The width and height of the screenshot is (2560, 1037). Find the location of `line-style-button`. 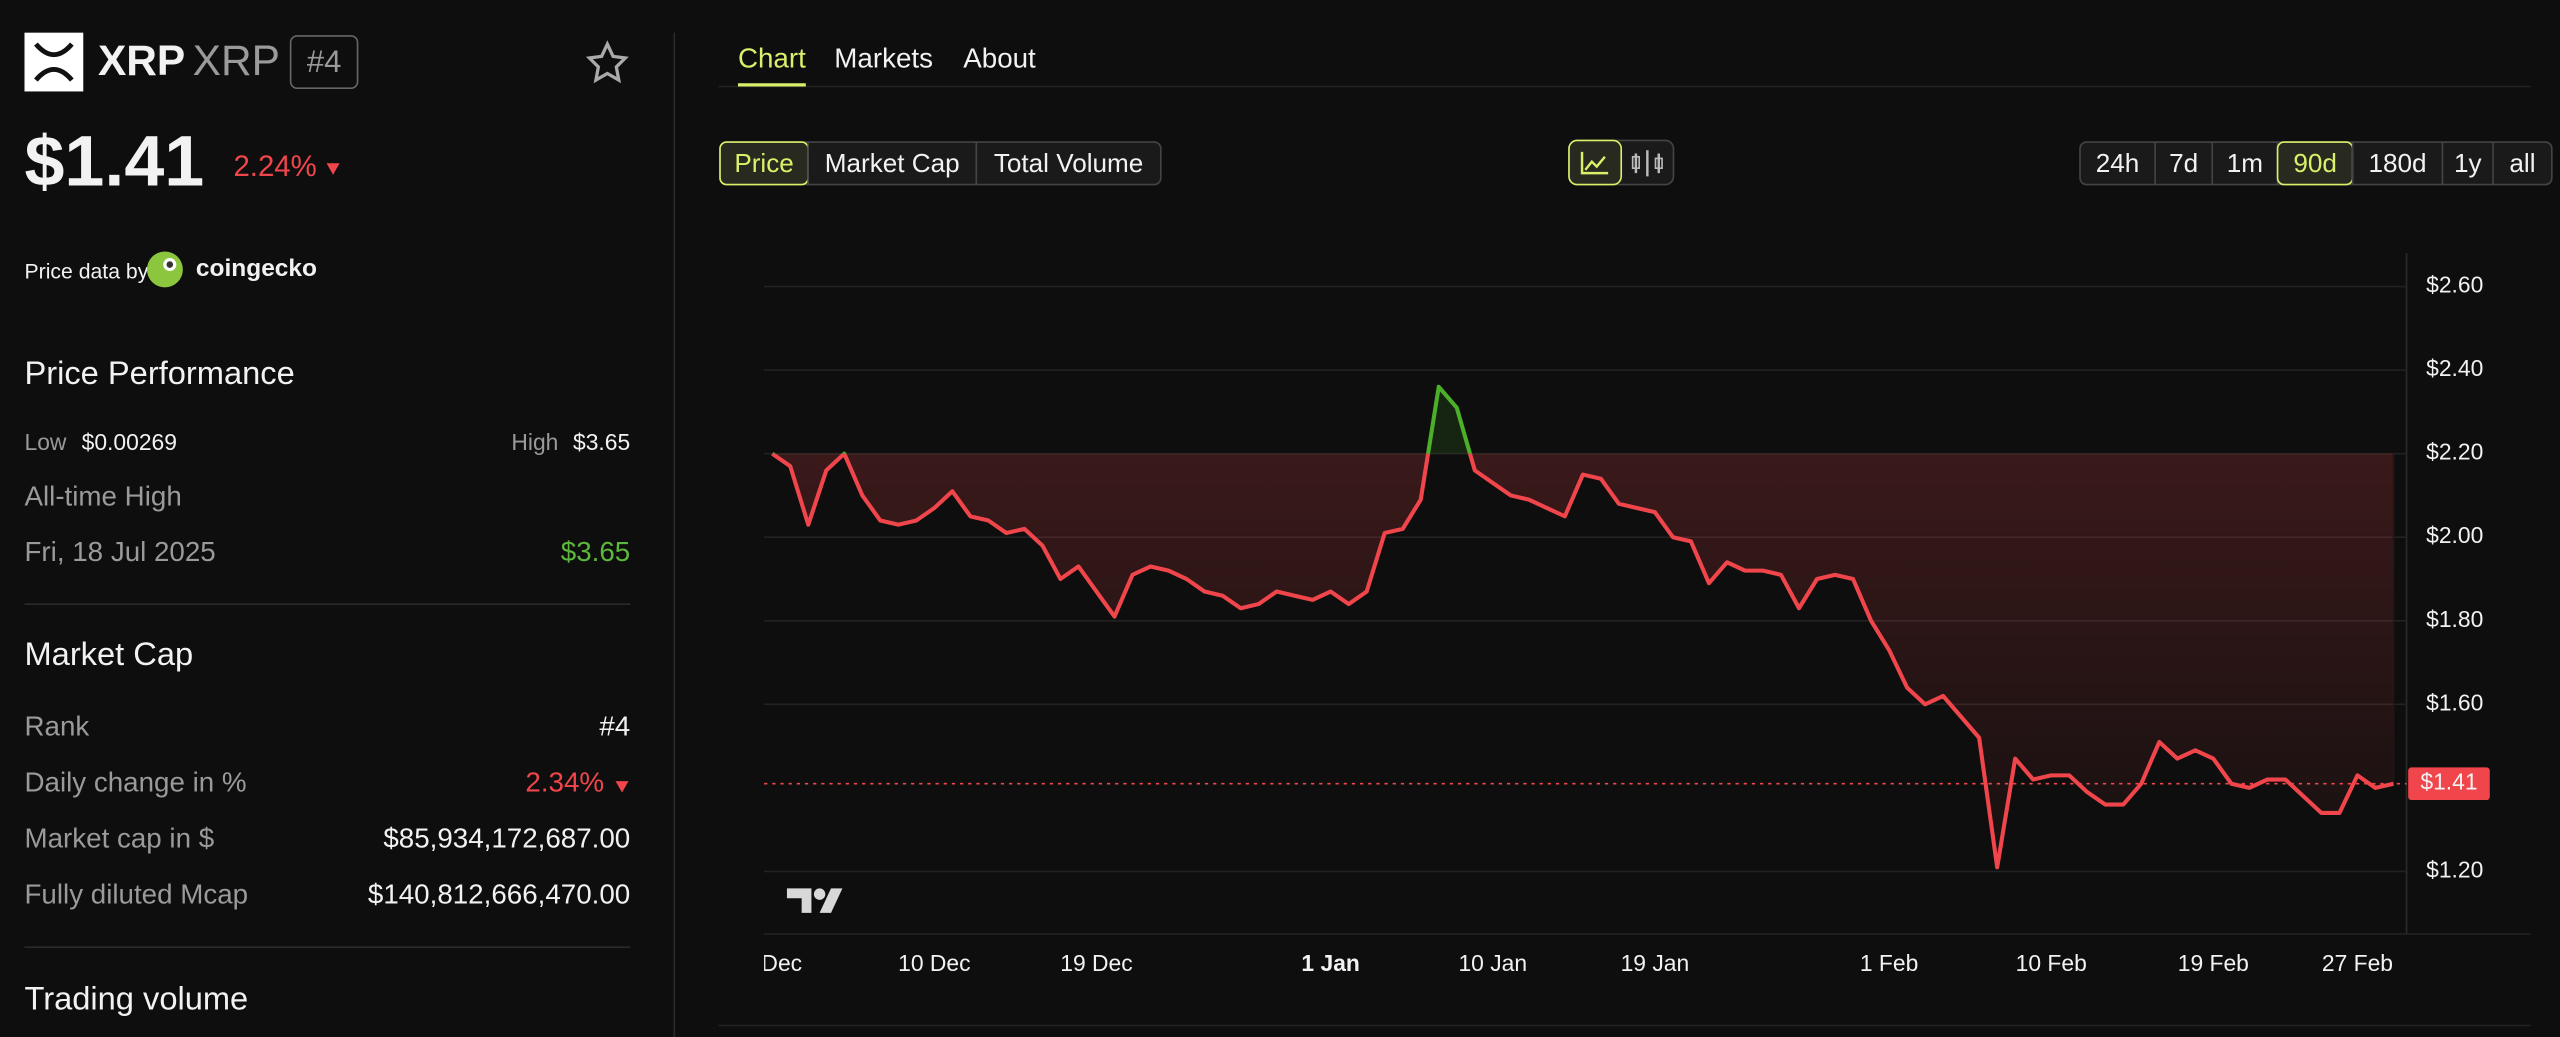

line-style-button is located at coordinates (1595, 162).